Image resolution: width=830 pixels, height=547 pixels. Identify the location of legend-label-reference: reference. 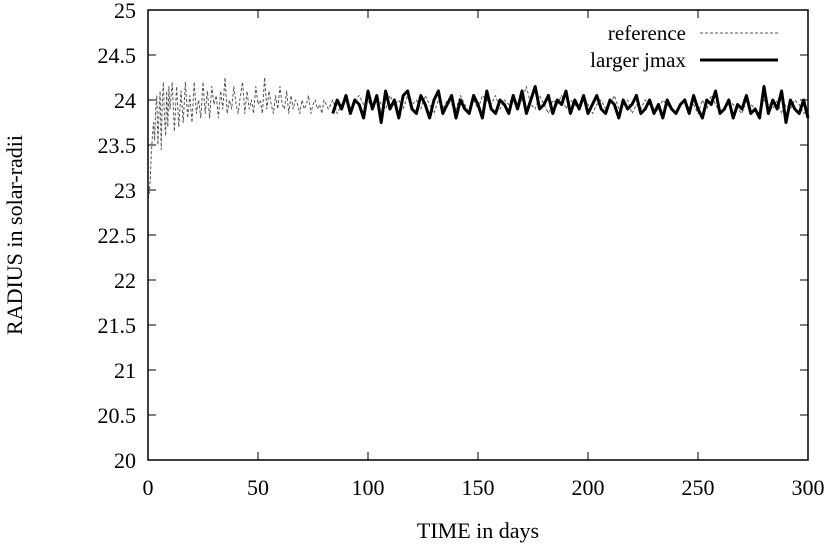
(647, 33).